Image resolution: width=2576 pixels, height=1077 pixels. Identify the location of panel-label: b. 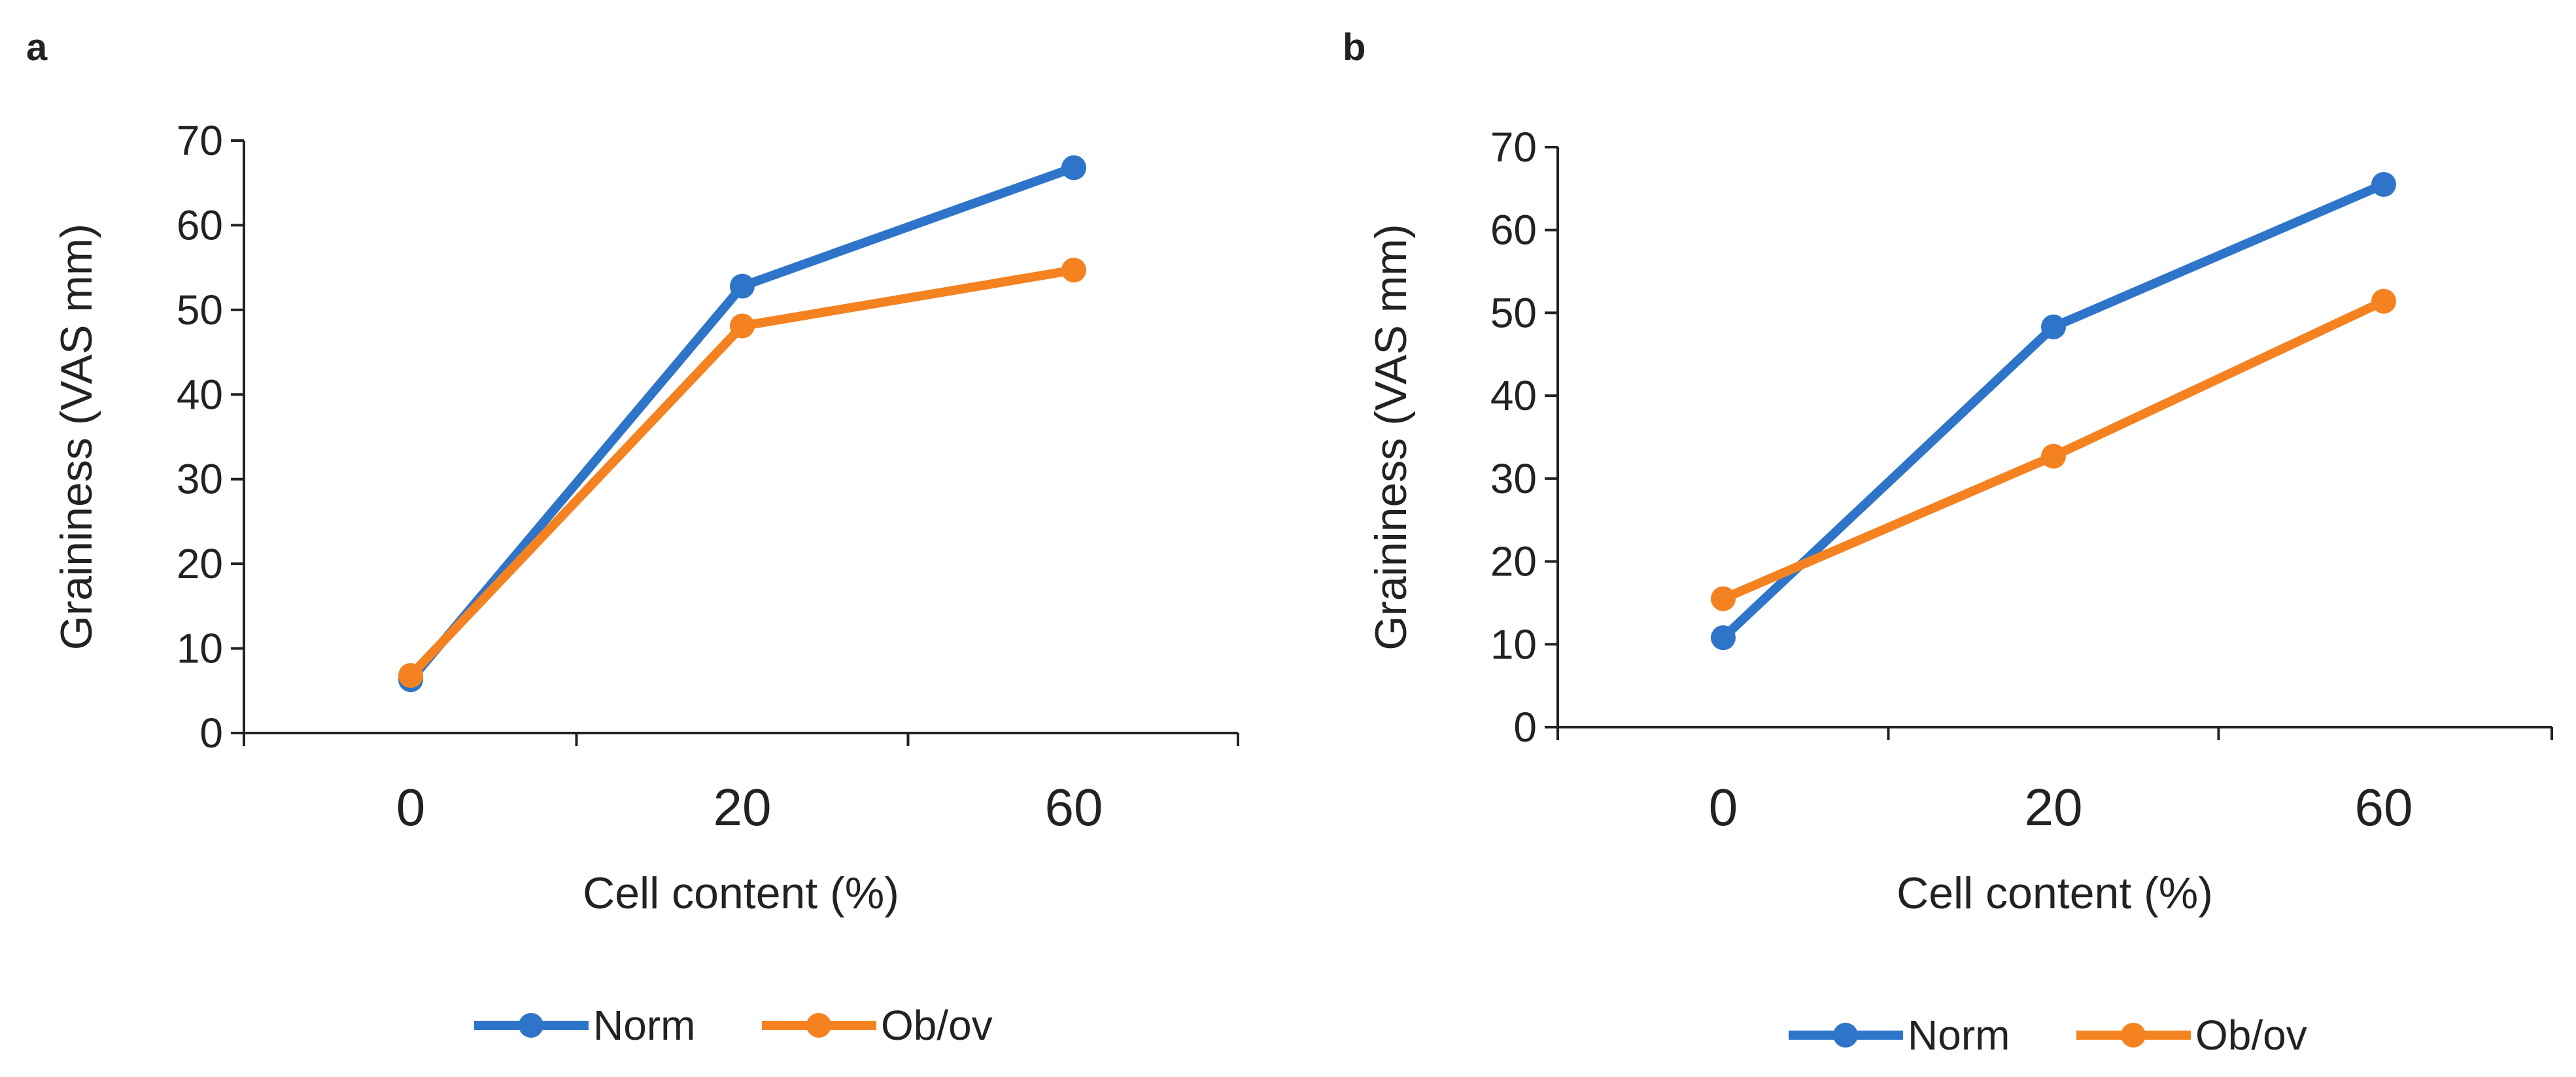
(1354, 47).